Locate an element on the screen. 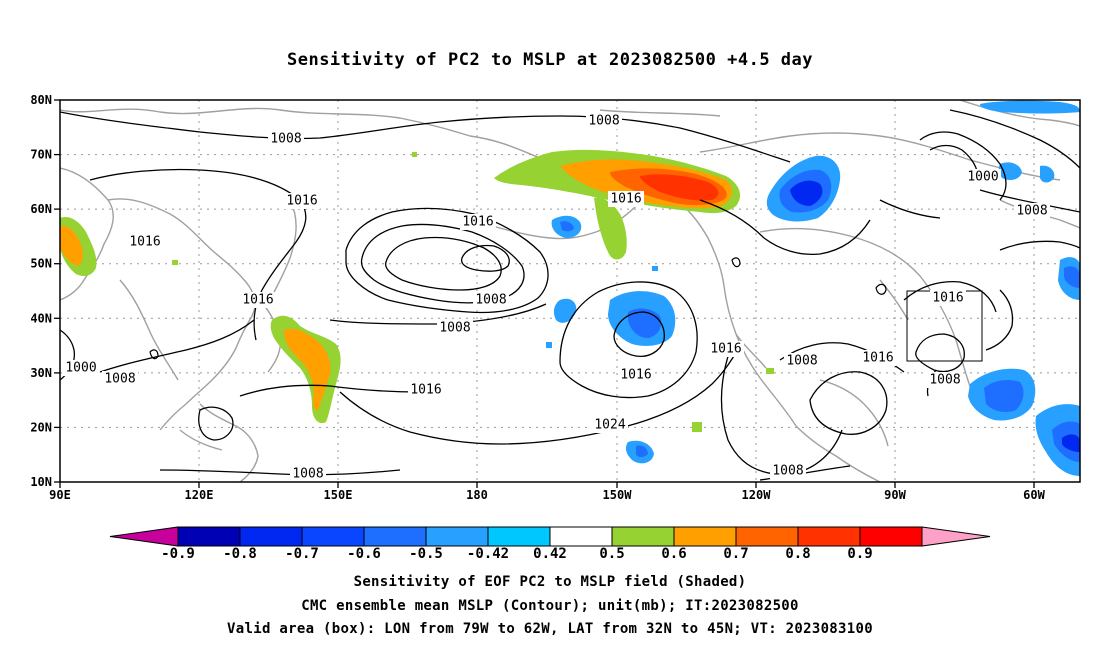  colorbar-max-arrow is located at coordinates (956, 536).